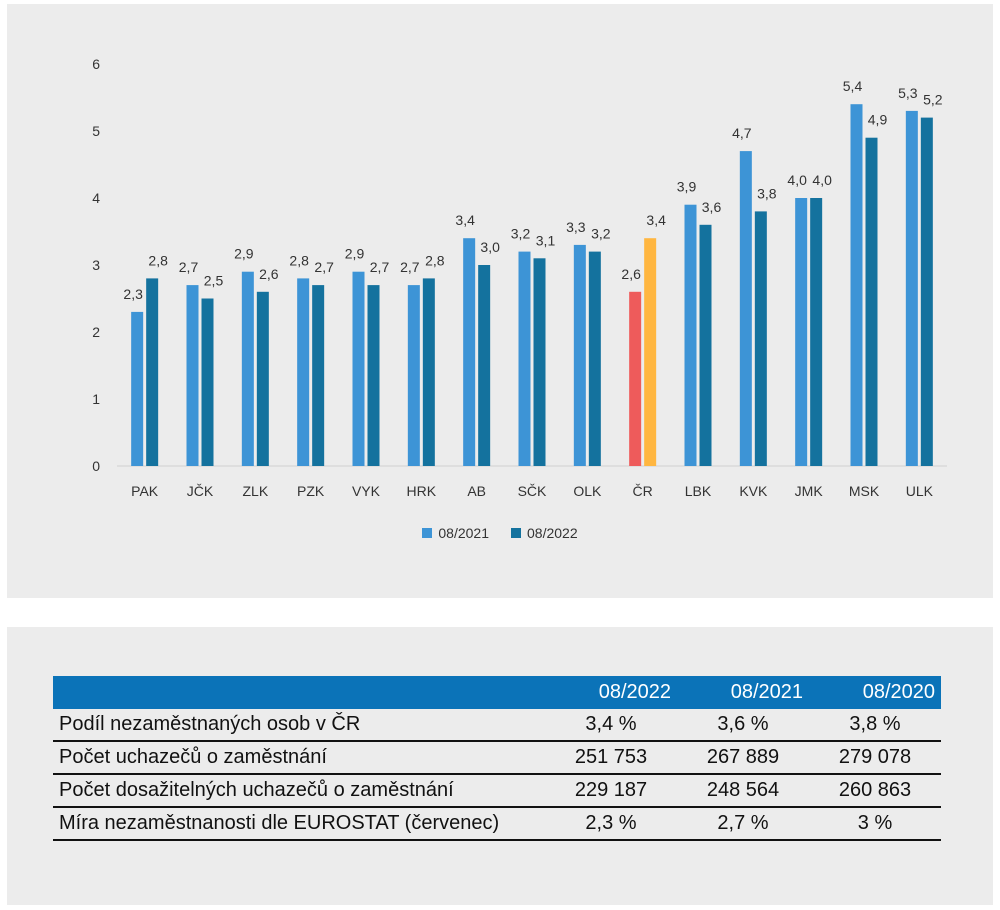 This screenshot has height=910, width=1000. What do you see at coordinates (96, 265) in the screenshot?
I see `y-tick-label: 3` at bounding box center [96, 265].